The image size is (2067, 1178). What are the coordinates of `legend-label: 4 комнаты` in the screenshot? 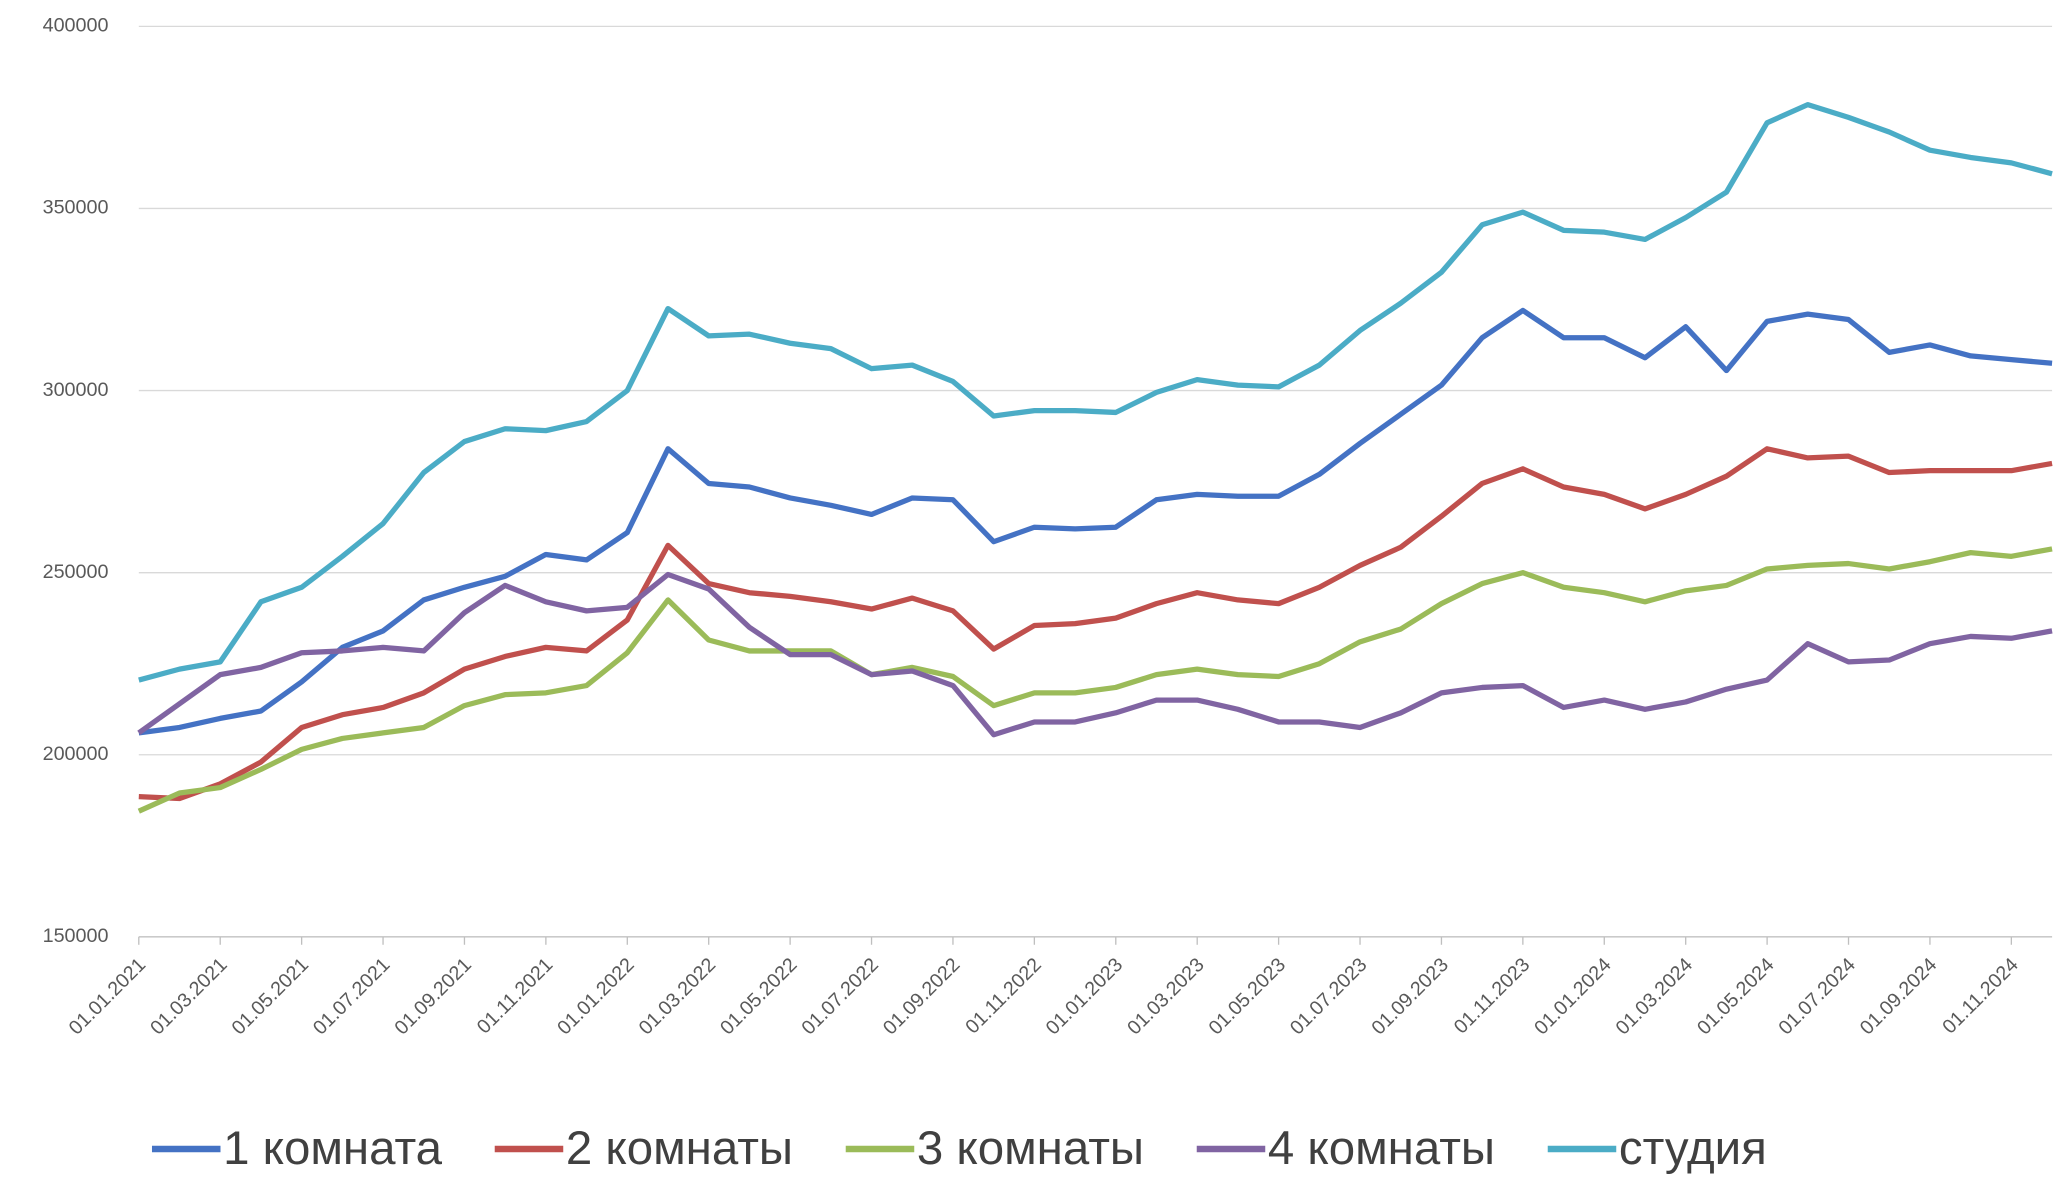 It's located at (1381, 1148).